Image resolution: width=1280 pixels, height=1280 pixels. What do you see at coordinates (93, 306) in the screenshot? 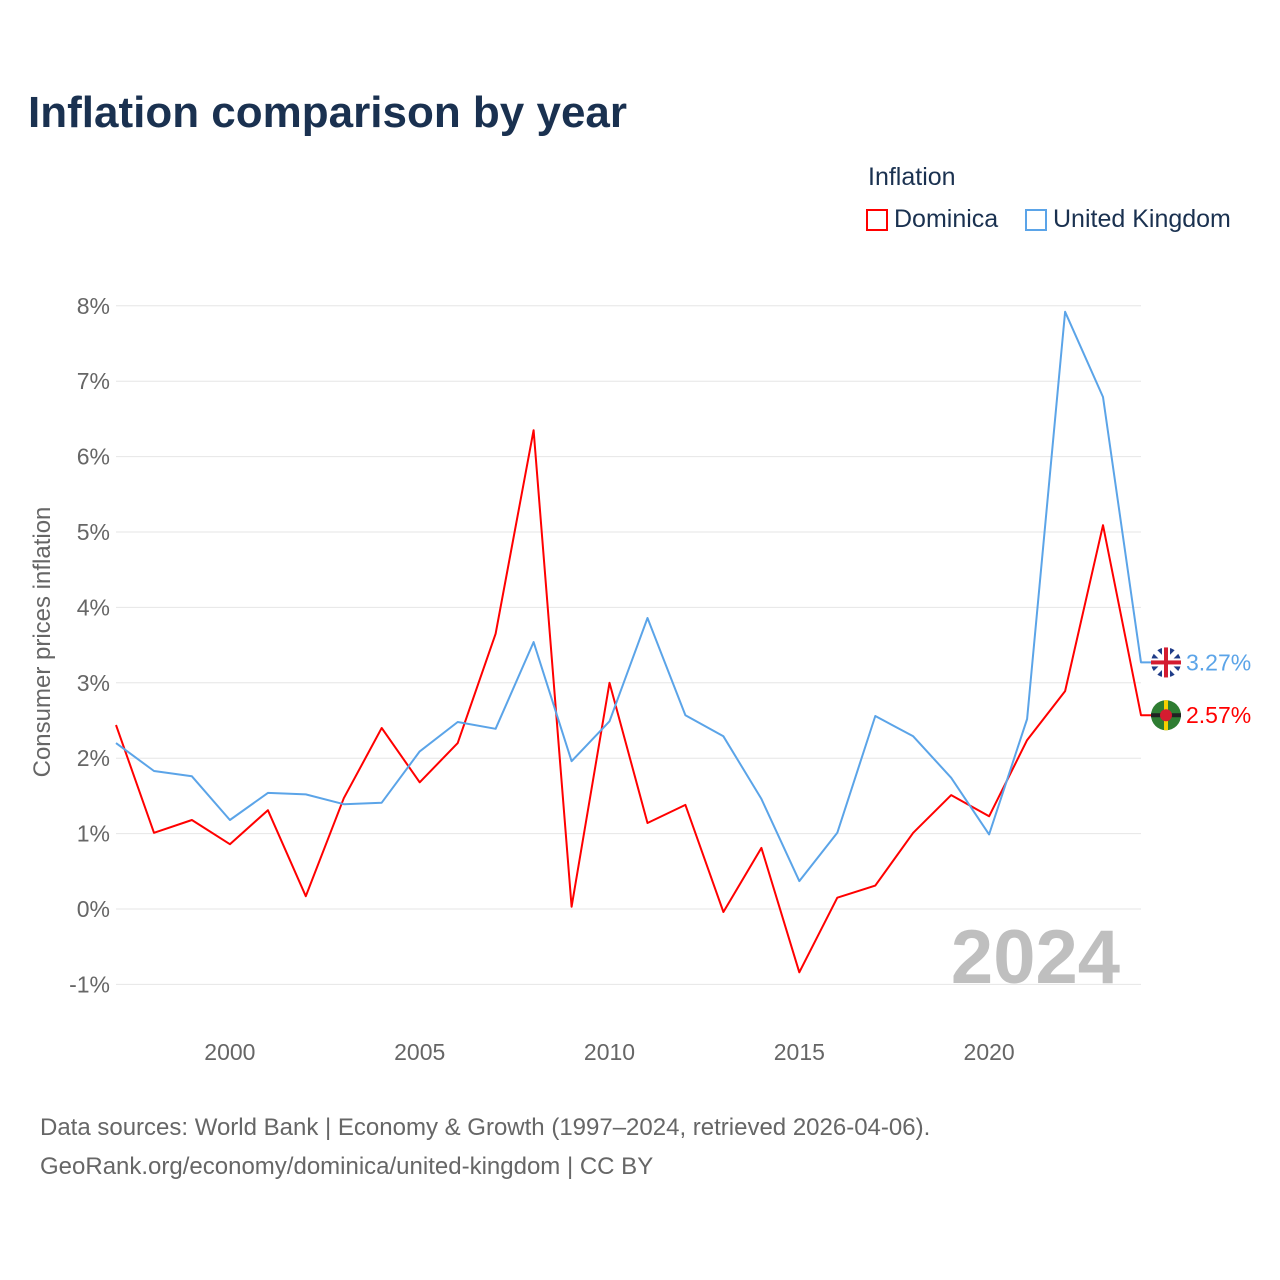
I see `y-tick-label: 8%` at bounding box center [93, 306].